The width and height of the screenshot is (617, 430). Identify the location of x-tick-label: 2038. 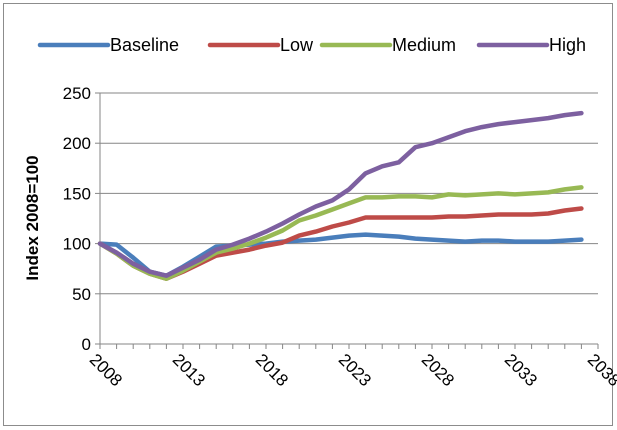
(600, 370).